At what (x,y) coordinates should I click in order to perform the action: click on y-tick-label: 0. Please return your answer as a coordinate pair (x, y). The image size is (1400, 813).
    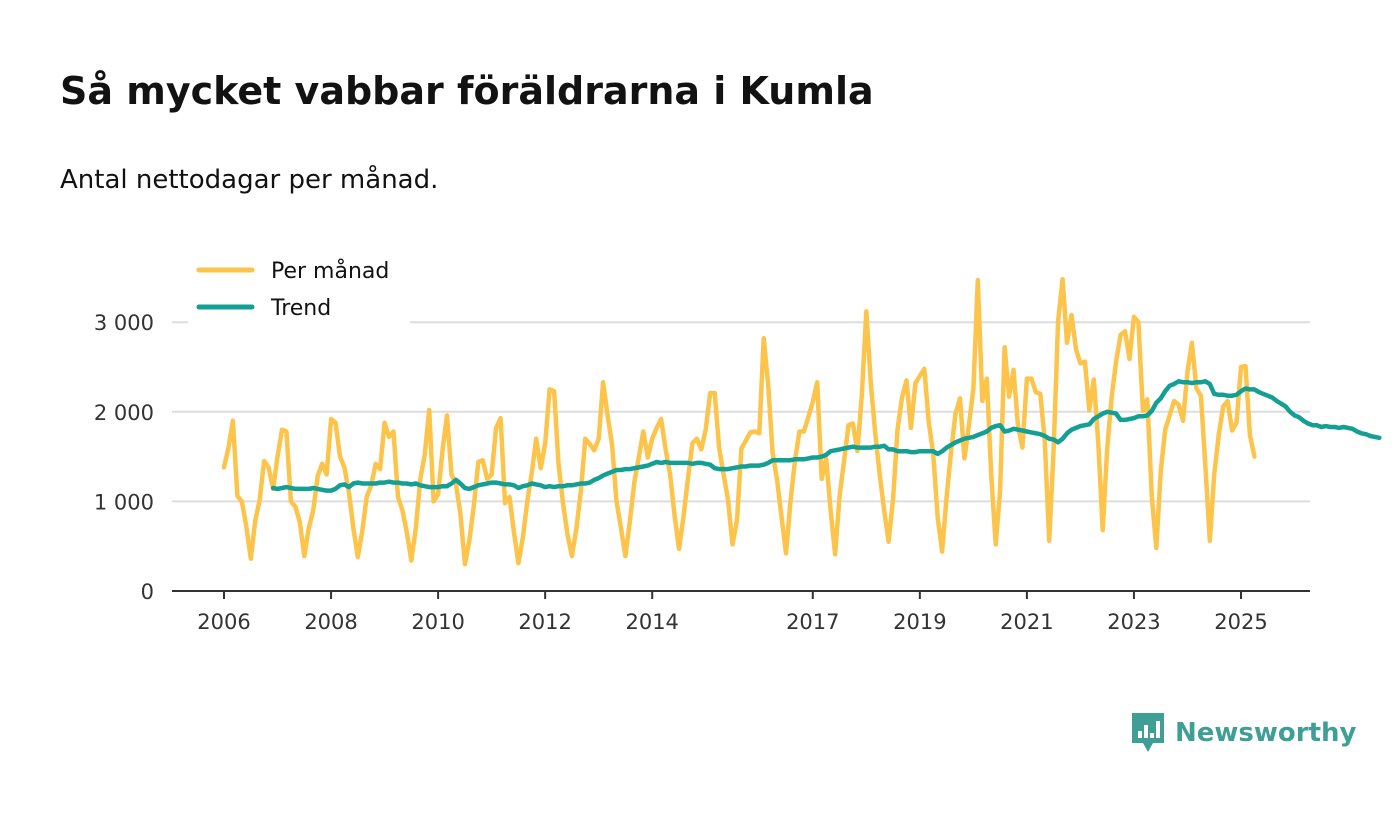
    Looking at the image, I should click on (147, 592).